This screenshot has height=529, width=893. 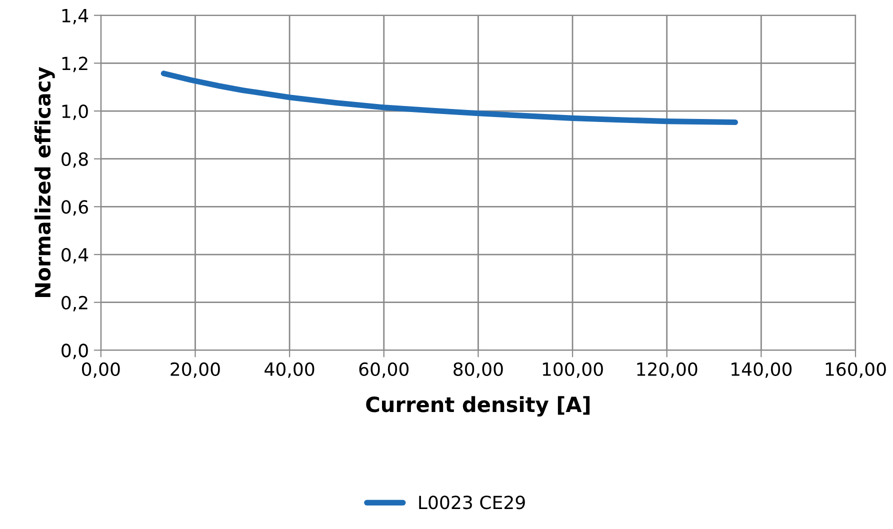 What do you see at coordinates (472, 503) in the screenshot?
I see `legend-label: L0023 CE29` at bounding box center [472, 503].